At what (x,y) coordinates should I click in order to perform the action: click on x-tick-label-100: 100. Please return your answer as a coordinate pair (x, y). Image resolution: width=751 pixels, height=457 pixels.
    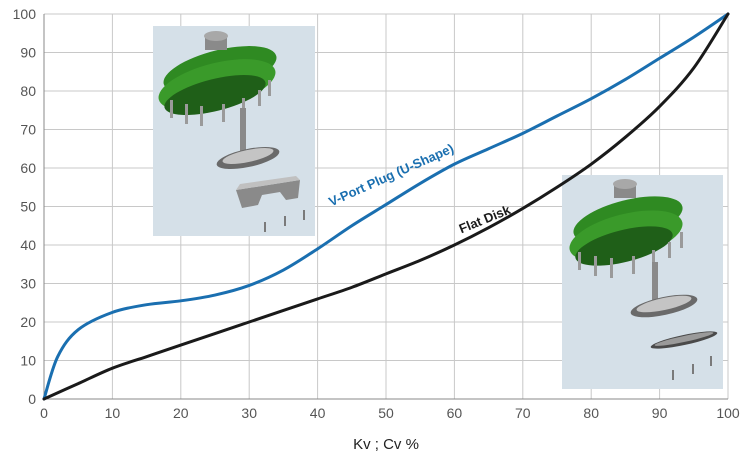
    Looking at the image, I should click on (728, 413).